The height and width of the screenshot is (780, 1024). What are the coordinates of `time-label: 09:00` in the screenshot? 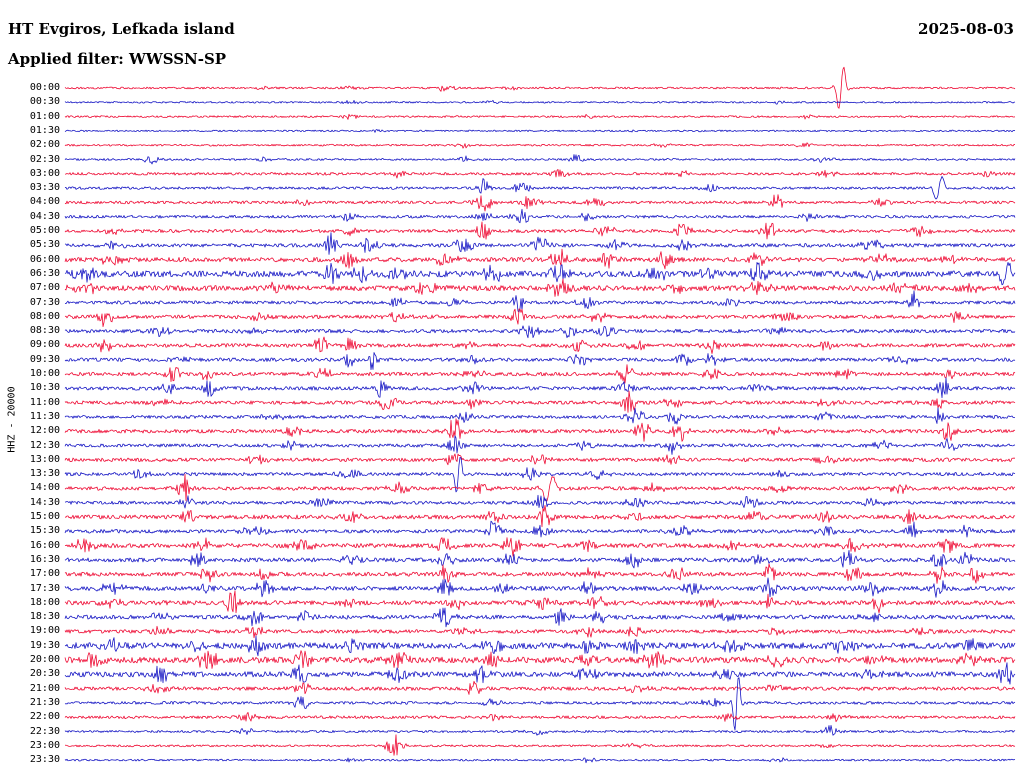 It's located at (44, 345).